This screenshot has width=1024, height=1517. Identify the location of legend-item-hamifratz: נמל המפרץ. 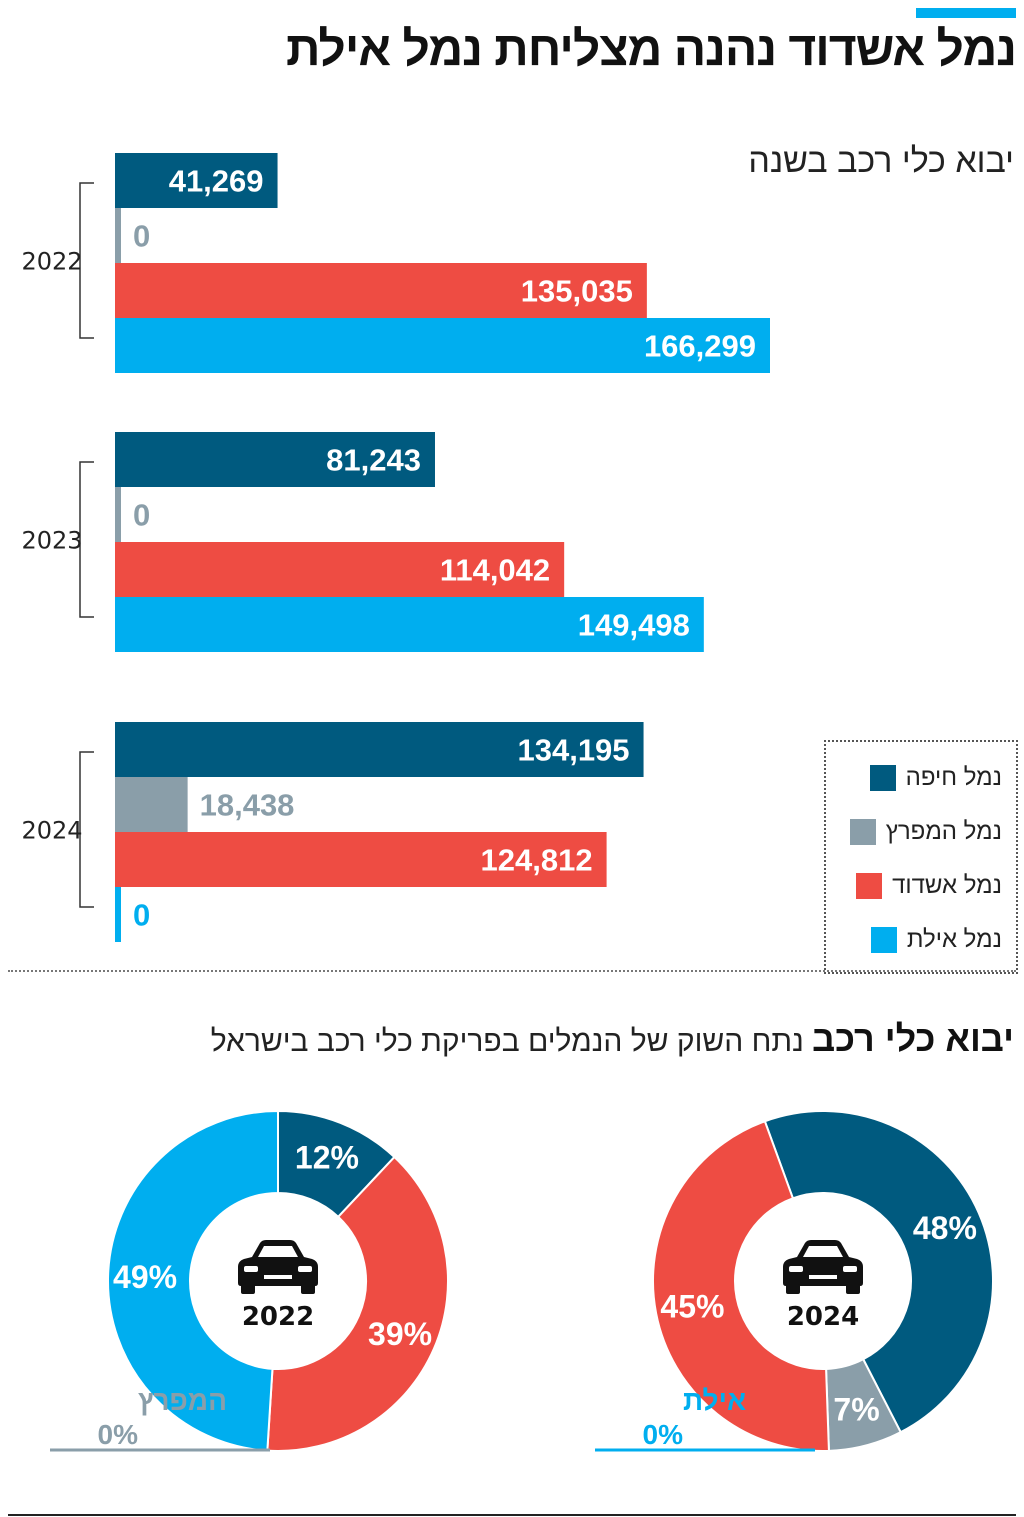
(925, 832).